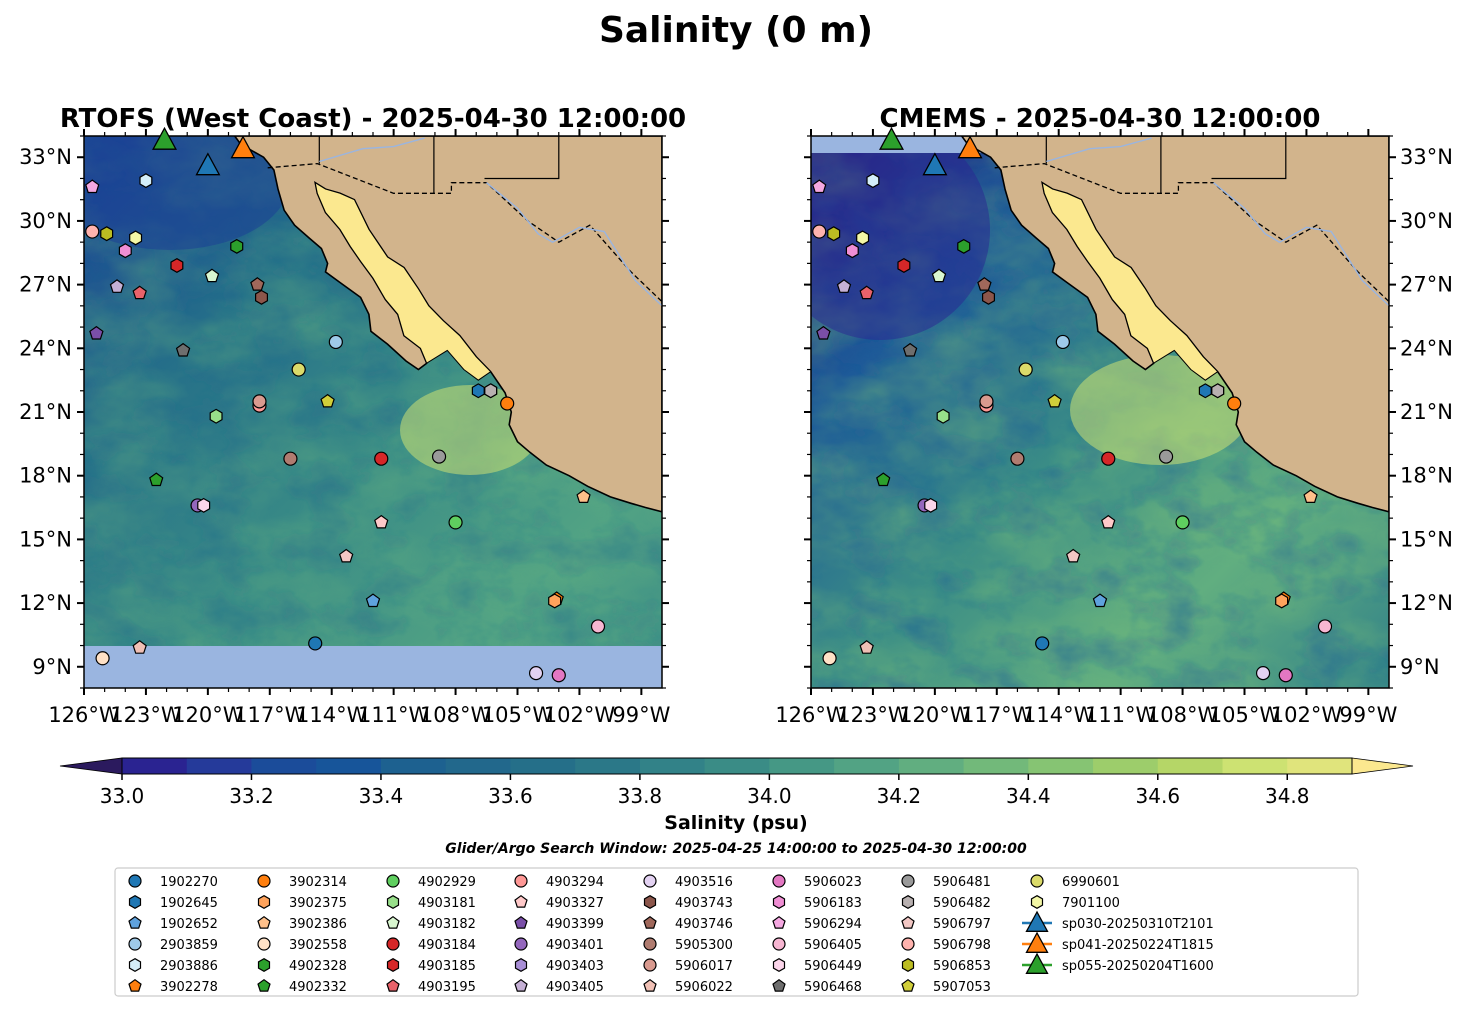 The width and height of the screenshot is (1473, 1014). Describe the element at coordinates (891, 138) in the screenshot. I see `cmems-glider-sp055-20250204T1600` at that location.